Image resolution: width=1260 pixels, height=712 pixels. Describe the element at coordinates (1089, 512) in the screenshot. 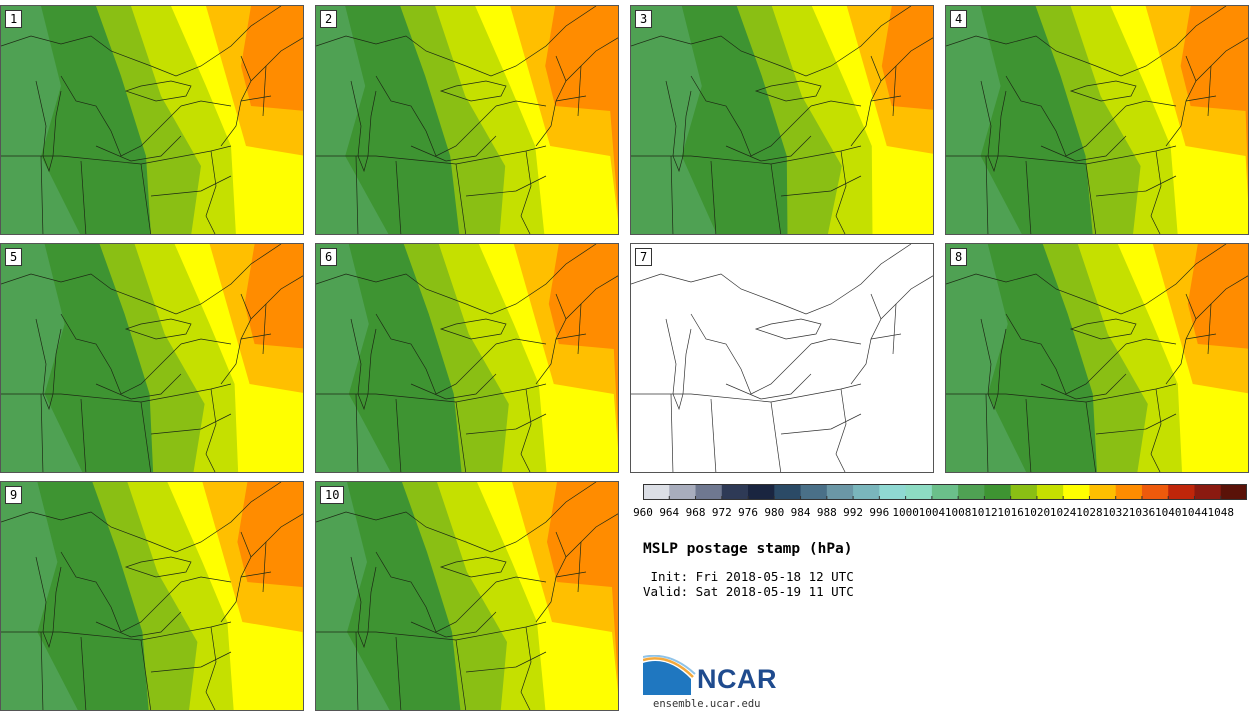

I see `colorbar-tick-label: 1028` at that location.